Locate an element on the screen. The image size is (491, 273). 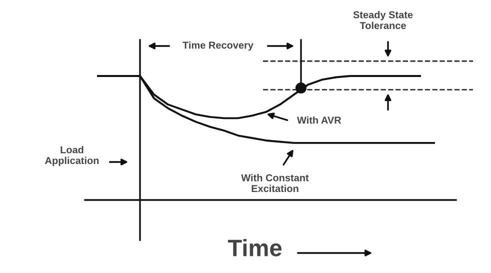
text: Time Recovery is located at coordinates (218, 46).